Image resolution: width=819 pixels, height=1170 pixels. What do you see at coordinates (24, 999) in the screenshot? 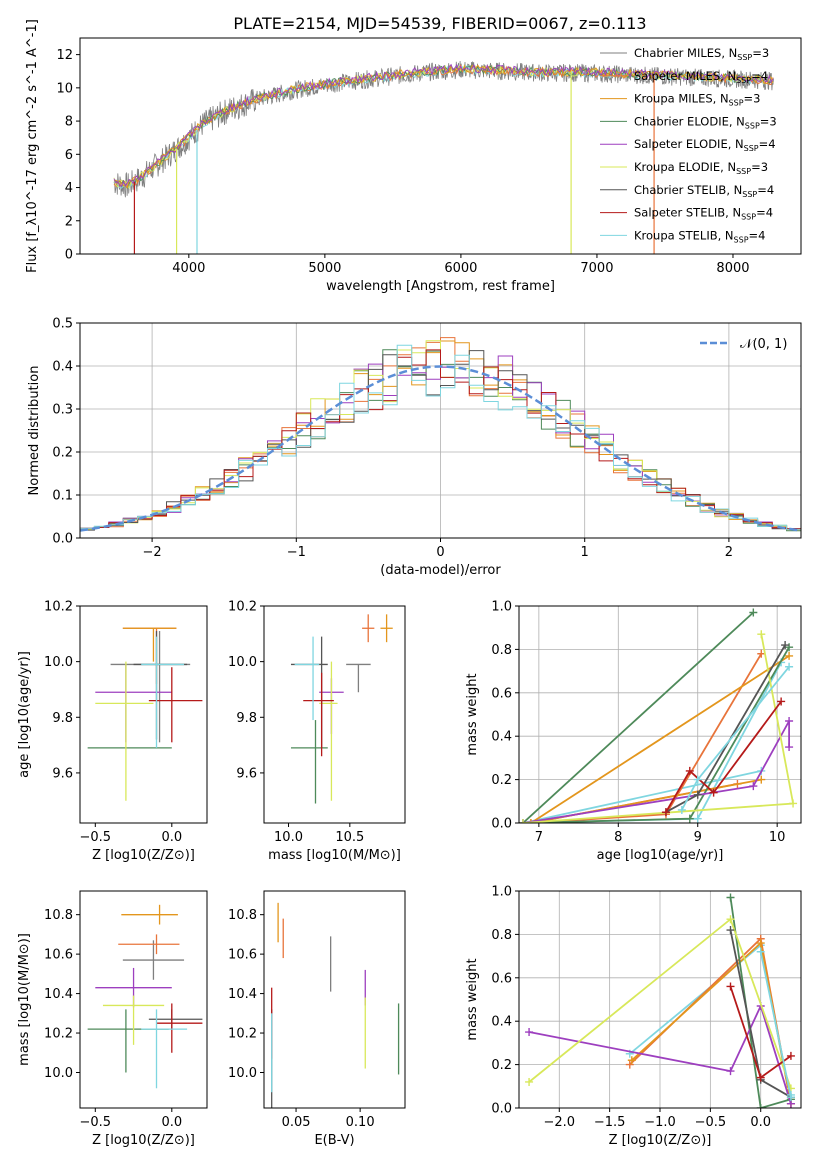
I see `y-axis-label: mass [log10(M/M⊙)]` at bounding box center [24, 999].